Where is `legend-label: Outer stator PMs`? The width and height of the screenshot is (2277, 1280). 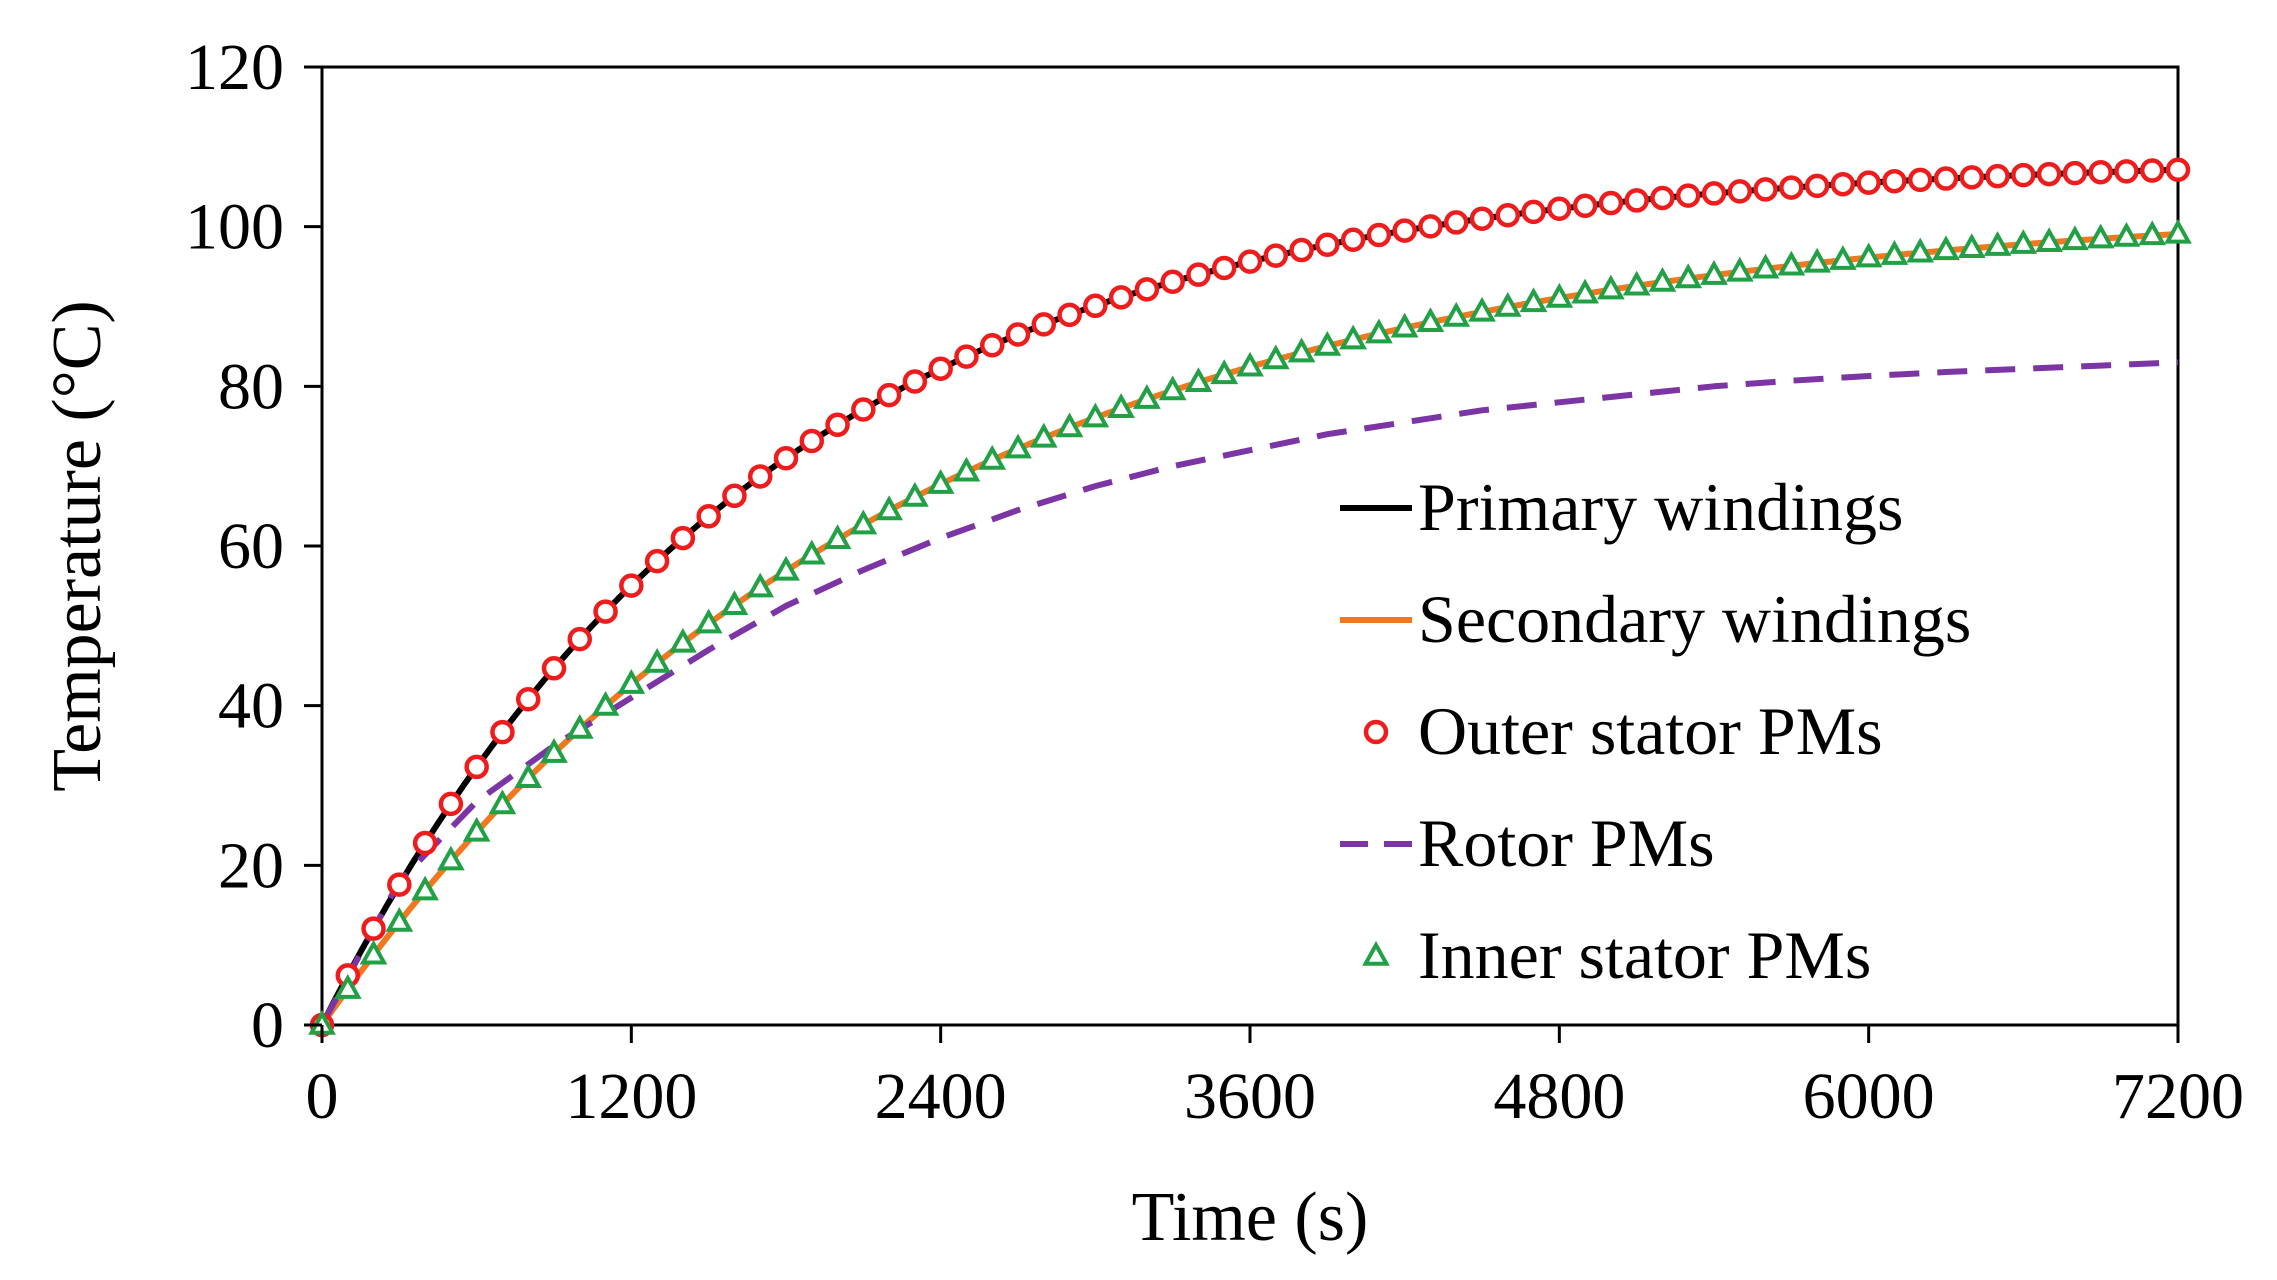 legend-label: Outer stator PMs is located at coordinates (1650, 731).